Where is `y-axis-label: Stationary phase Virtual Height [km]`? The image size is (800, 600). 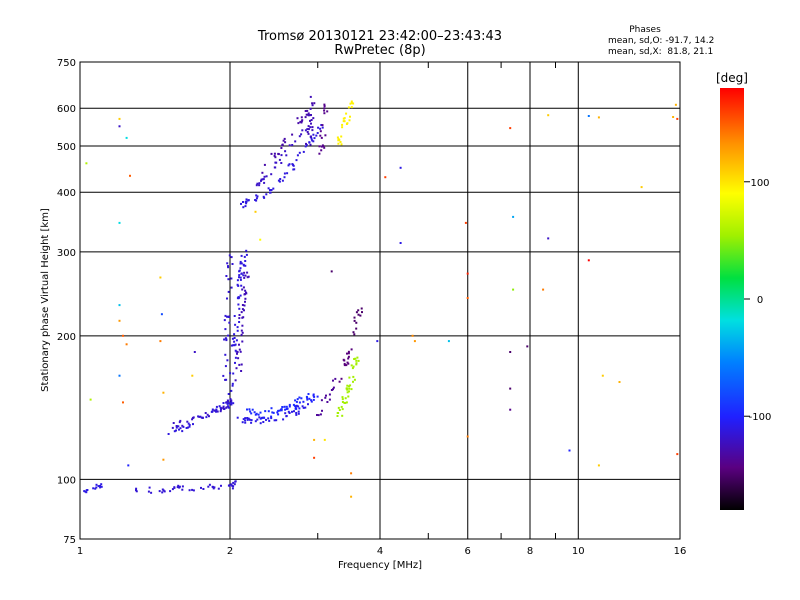
y-axis-label: Stationary phase Virtual Height [km] is located at coordinates (45, 300).